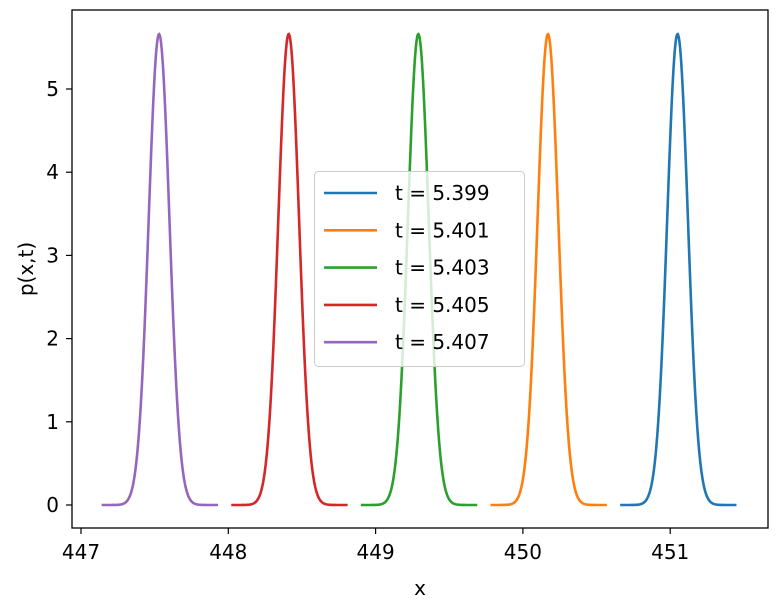  Describe the element at coordinates (81, 552) in the screenshot. I see `x-tick-label: 447` at that location.